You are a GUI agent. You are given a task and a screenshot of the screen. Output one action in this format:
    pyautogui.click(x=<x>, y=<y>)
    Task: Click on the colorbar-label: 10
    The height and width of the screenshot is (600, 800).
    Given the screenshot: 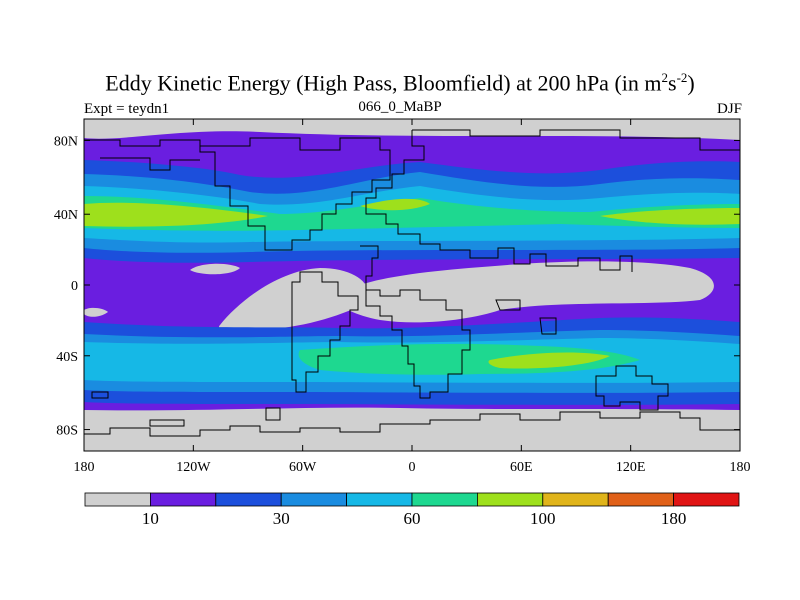 What is the action you would take?
    pyautogui.click(x=150, y=518)
    